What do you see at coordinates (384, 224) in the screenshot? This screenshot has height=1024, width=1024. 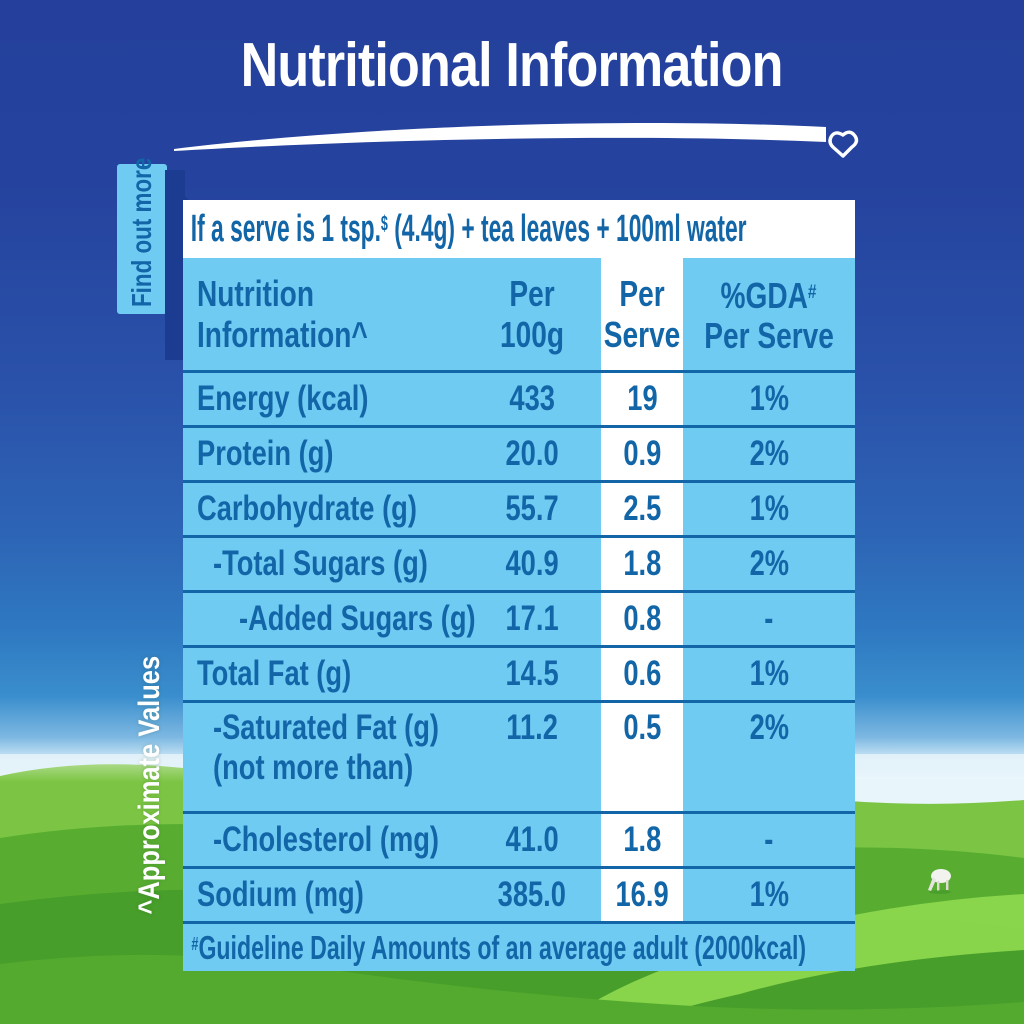 I see `serving-info-superscript: $` at bounding box center [384, 224].